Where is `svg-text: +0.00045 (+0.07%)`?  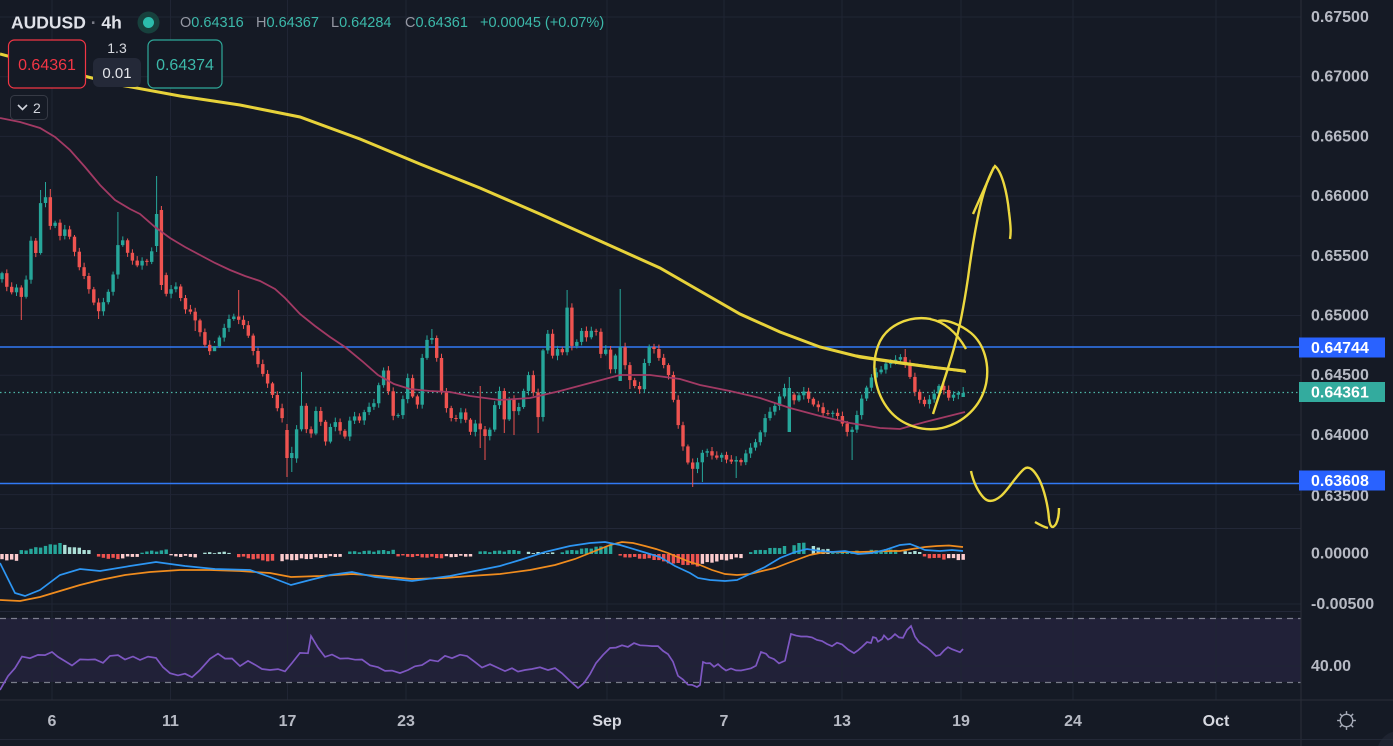 svg-text: +0.00045 (+0.07%) is located at coordinates (542, 23).